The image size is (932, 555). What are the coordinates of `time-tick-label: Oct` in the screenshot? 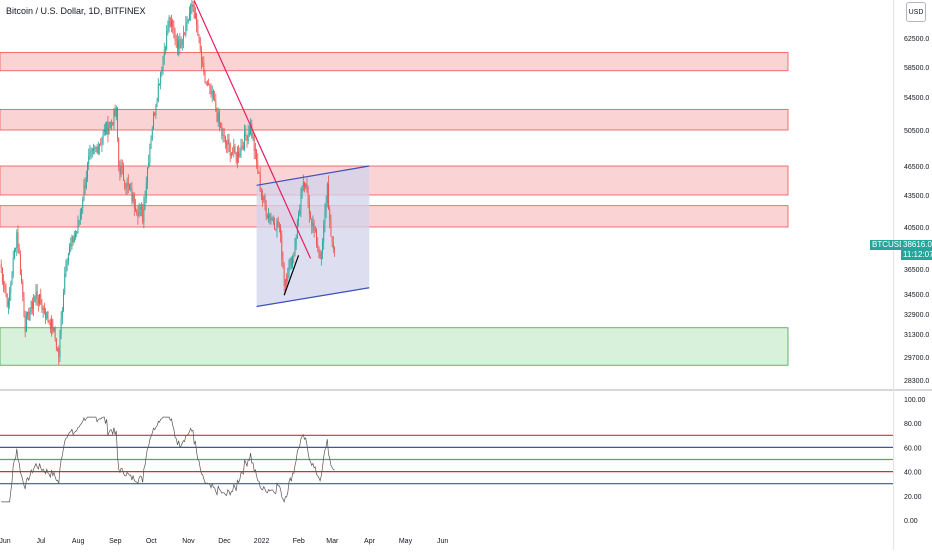 It's located at (151, 541).